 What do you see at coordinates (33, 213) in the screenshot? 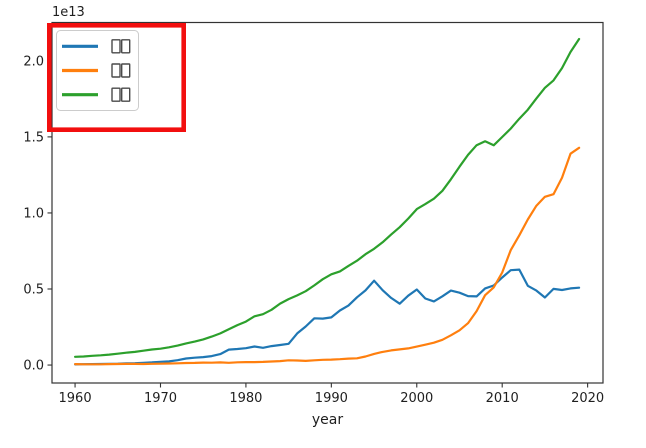
I see `y-tick-label: 1.0` at bounding box center [33, 213].